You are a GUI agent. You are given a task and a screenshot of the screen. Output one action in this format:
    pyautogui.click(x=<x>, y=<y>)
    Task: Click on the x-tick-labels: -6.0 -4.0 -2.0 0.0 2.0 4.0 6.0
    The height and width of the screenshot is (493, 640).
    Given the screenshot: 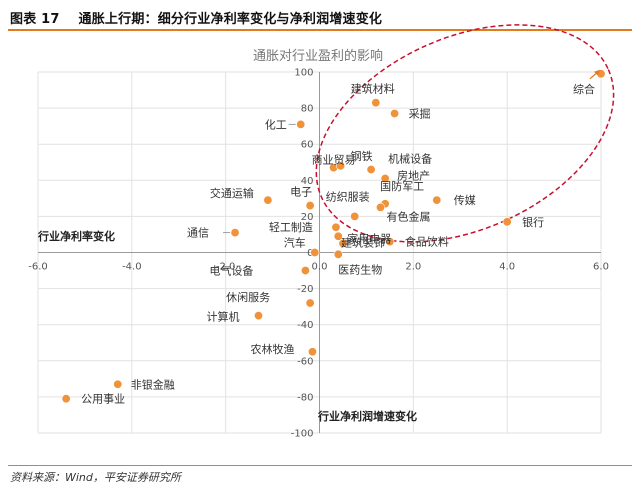 What is the action you would take?
    pyautogui.click(x=318, y=267)
    